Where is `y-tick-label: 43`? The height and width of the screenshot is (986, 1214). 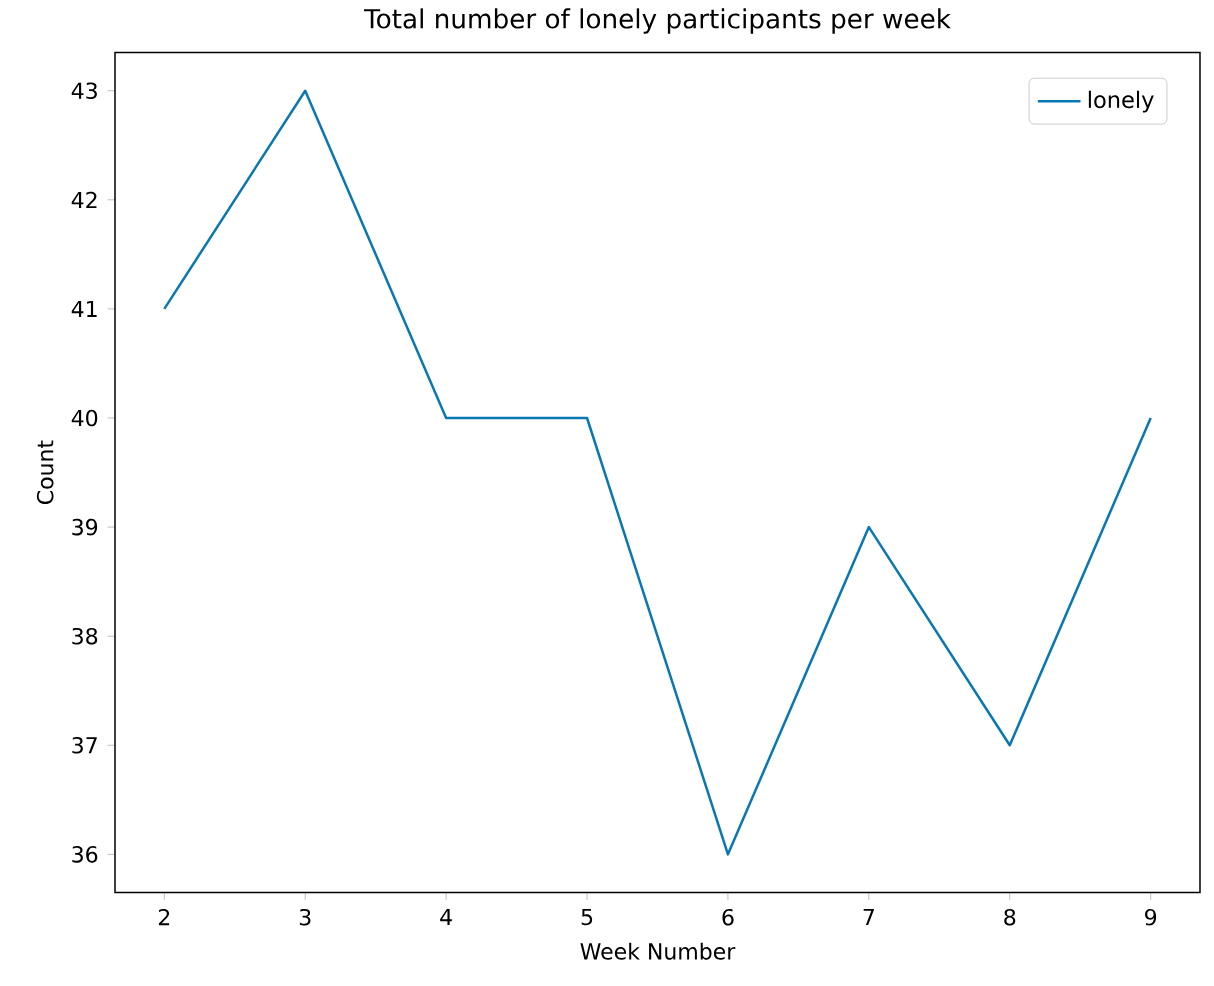 y-tick-label: 43 is located at coordinates (84, 91).